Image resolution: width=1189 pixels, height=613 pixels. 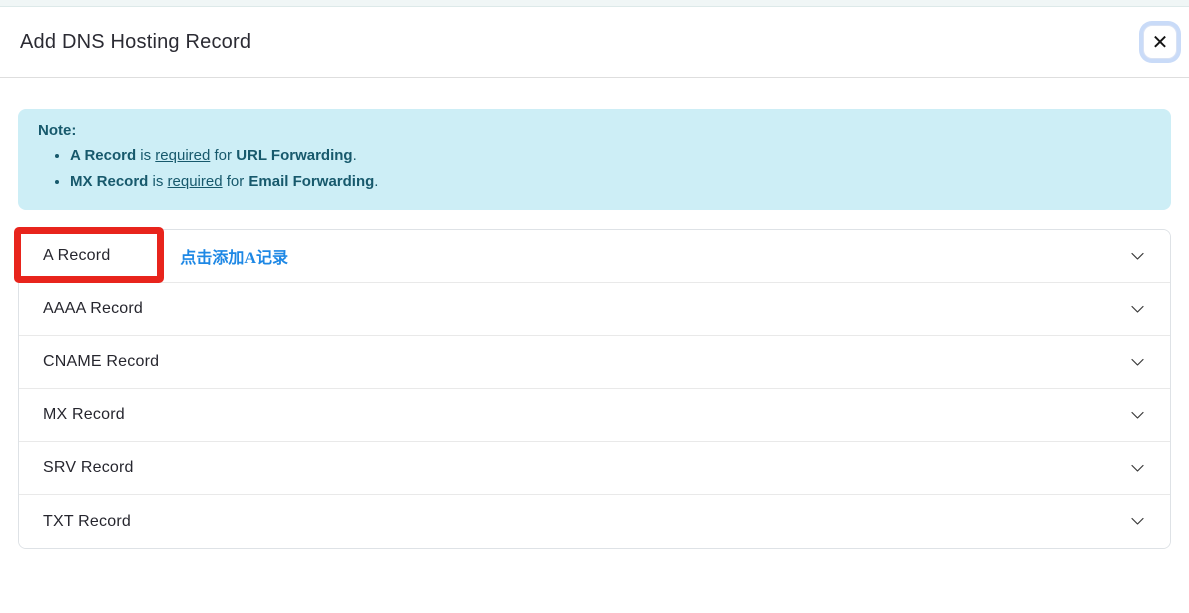 I want to click on accordion-row-label: TXT Record, so click(x=87, y=521).